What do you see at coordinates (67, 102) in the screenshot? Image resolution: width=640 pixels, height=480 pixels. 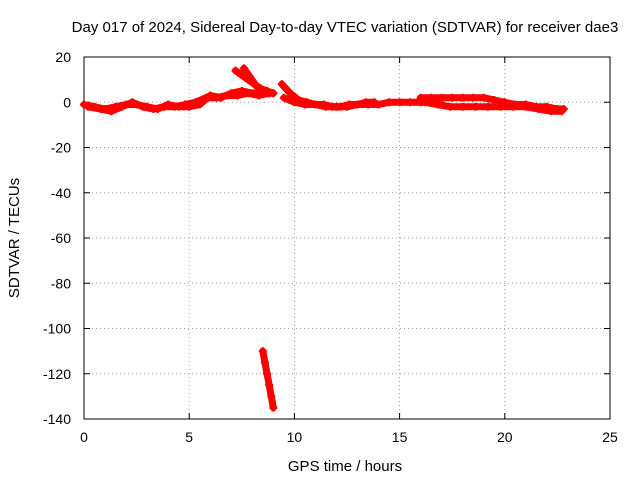 I see `y-tick-label: 0` at bounding box center [67, 102].